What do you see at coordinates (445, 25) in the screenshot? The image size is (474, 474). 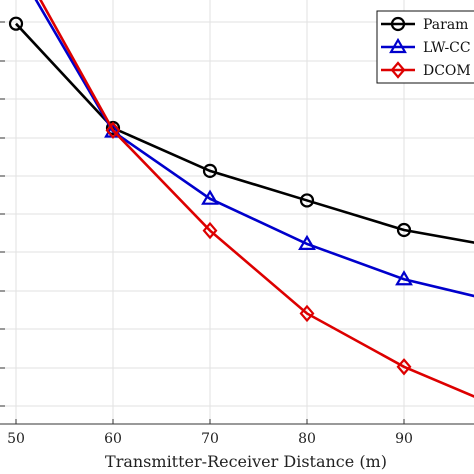 I see `legend-label: Param` at bounding box center [445, 25].